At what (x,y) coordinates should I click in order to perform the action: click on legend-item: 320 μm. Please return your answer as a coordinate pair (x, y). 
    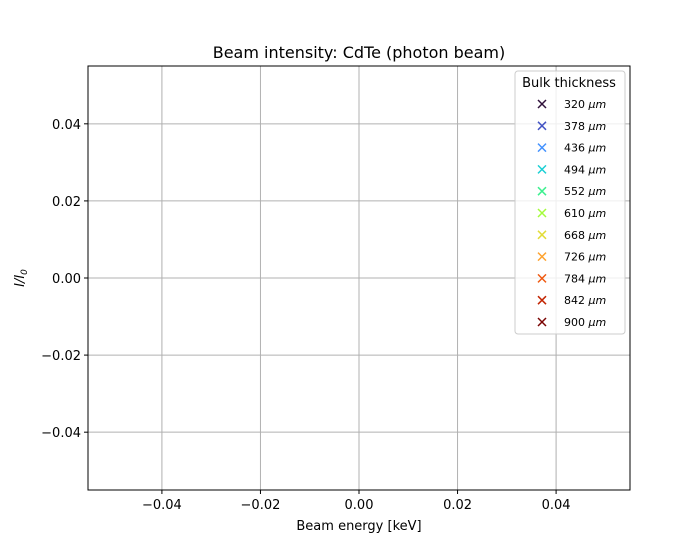
    Looking at the image, I should click on (571, 104).